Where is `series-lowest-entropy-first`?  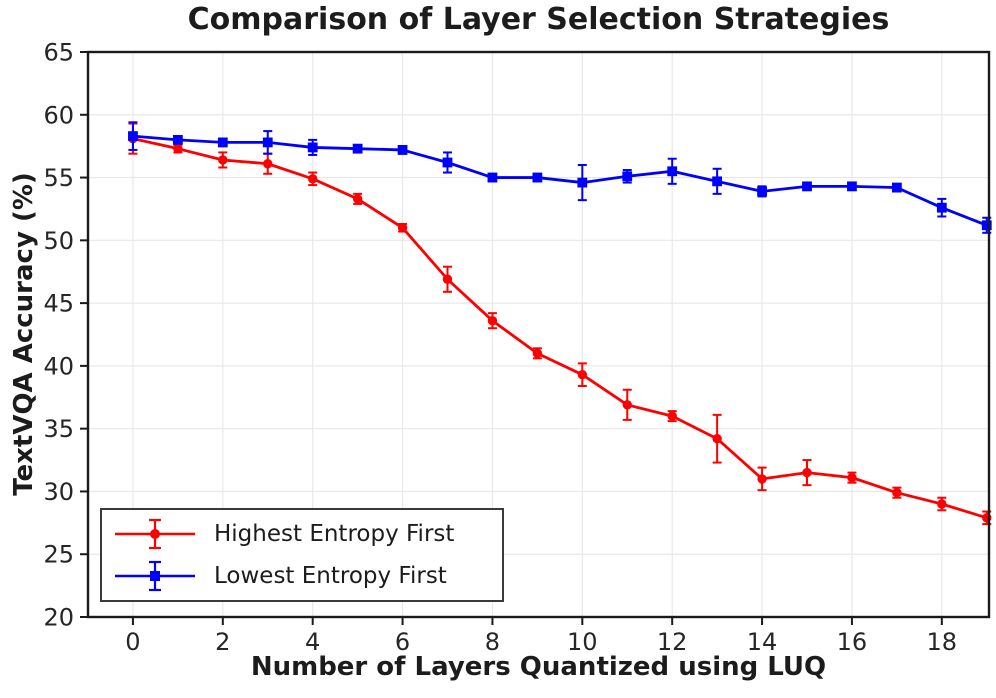 series-lowest-entropy-first is located at coordinates (560, 177).